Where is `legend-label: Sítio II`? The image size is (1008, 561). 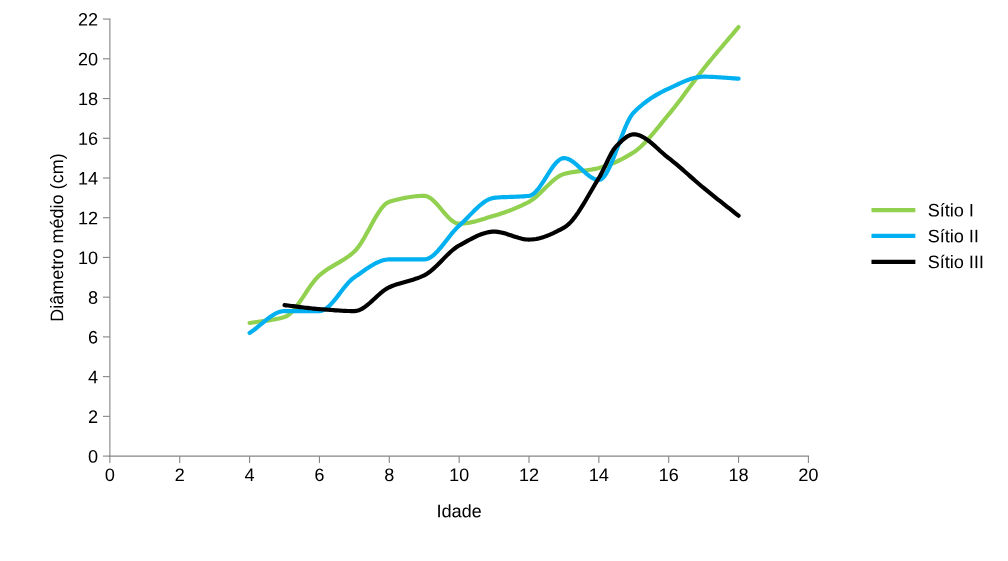 legend-label: Sítio II is located at coordinates (953, 235).